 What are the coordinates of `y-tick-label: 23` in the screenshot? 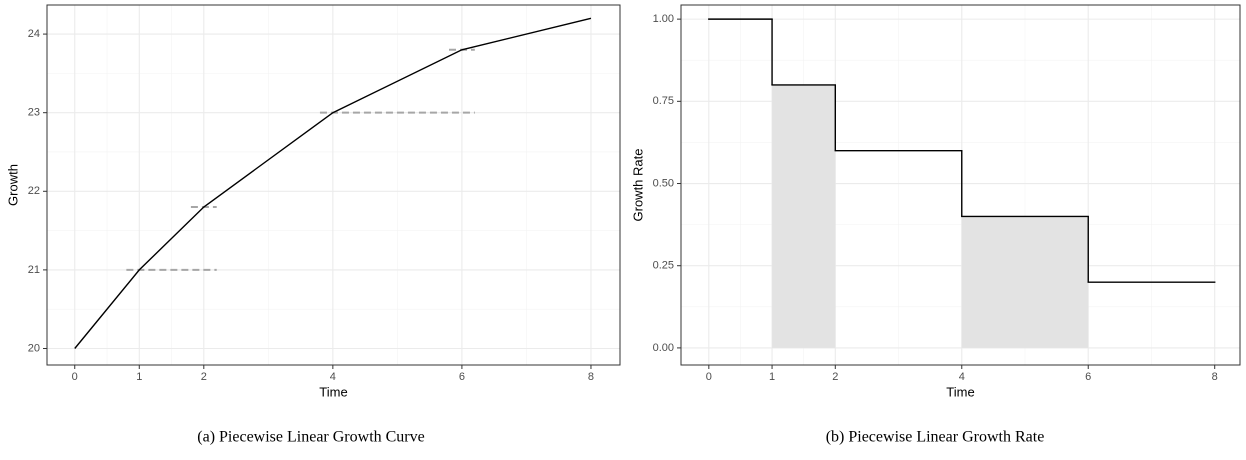 It's located at (34, 113).